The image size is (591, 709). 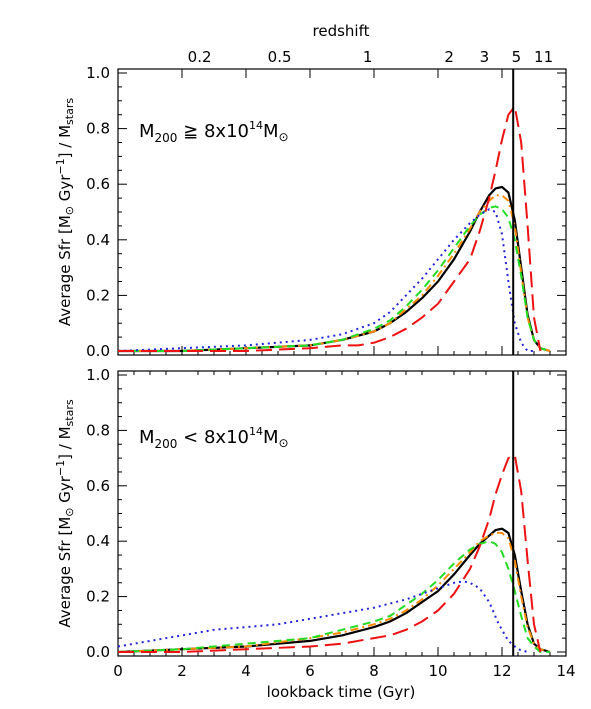 I want to click on x-tick-label: 10, so click(x=437, y=671).